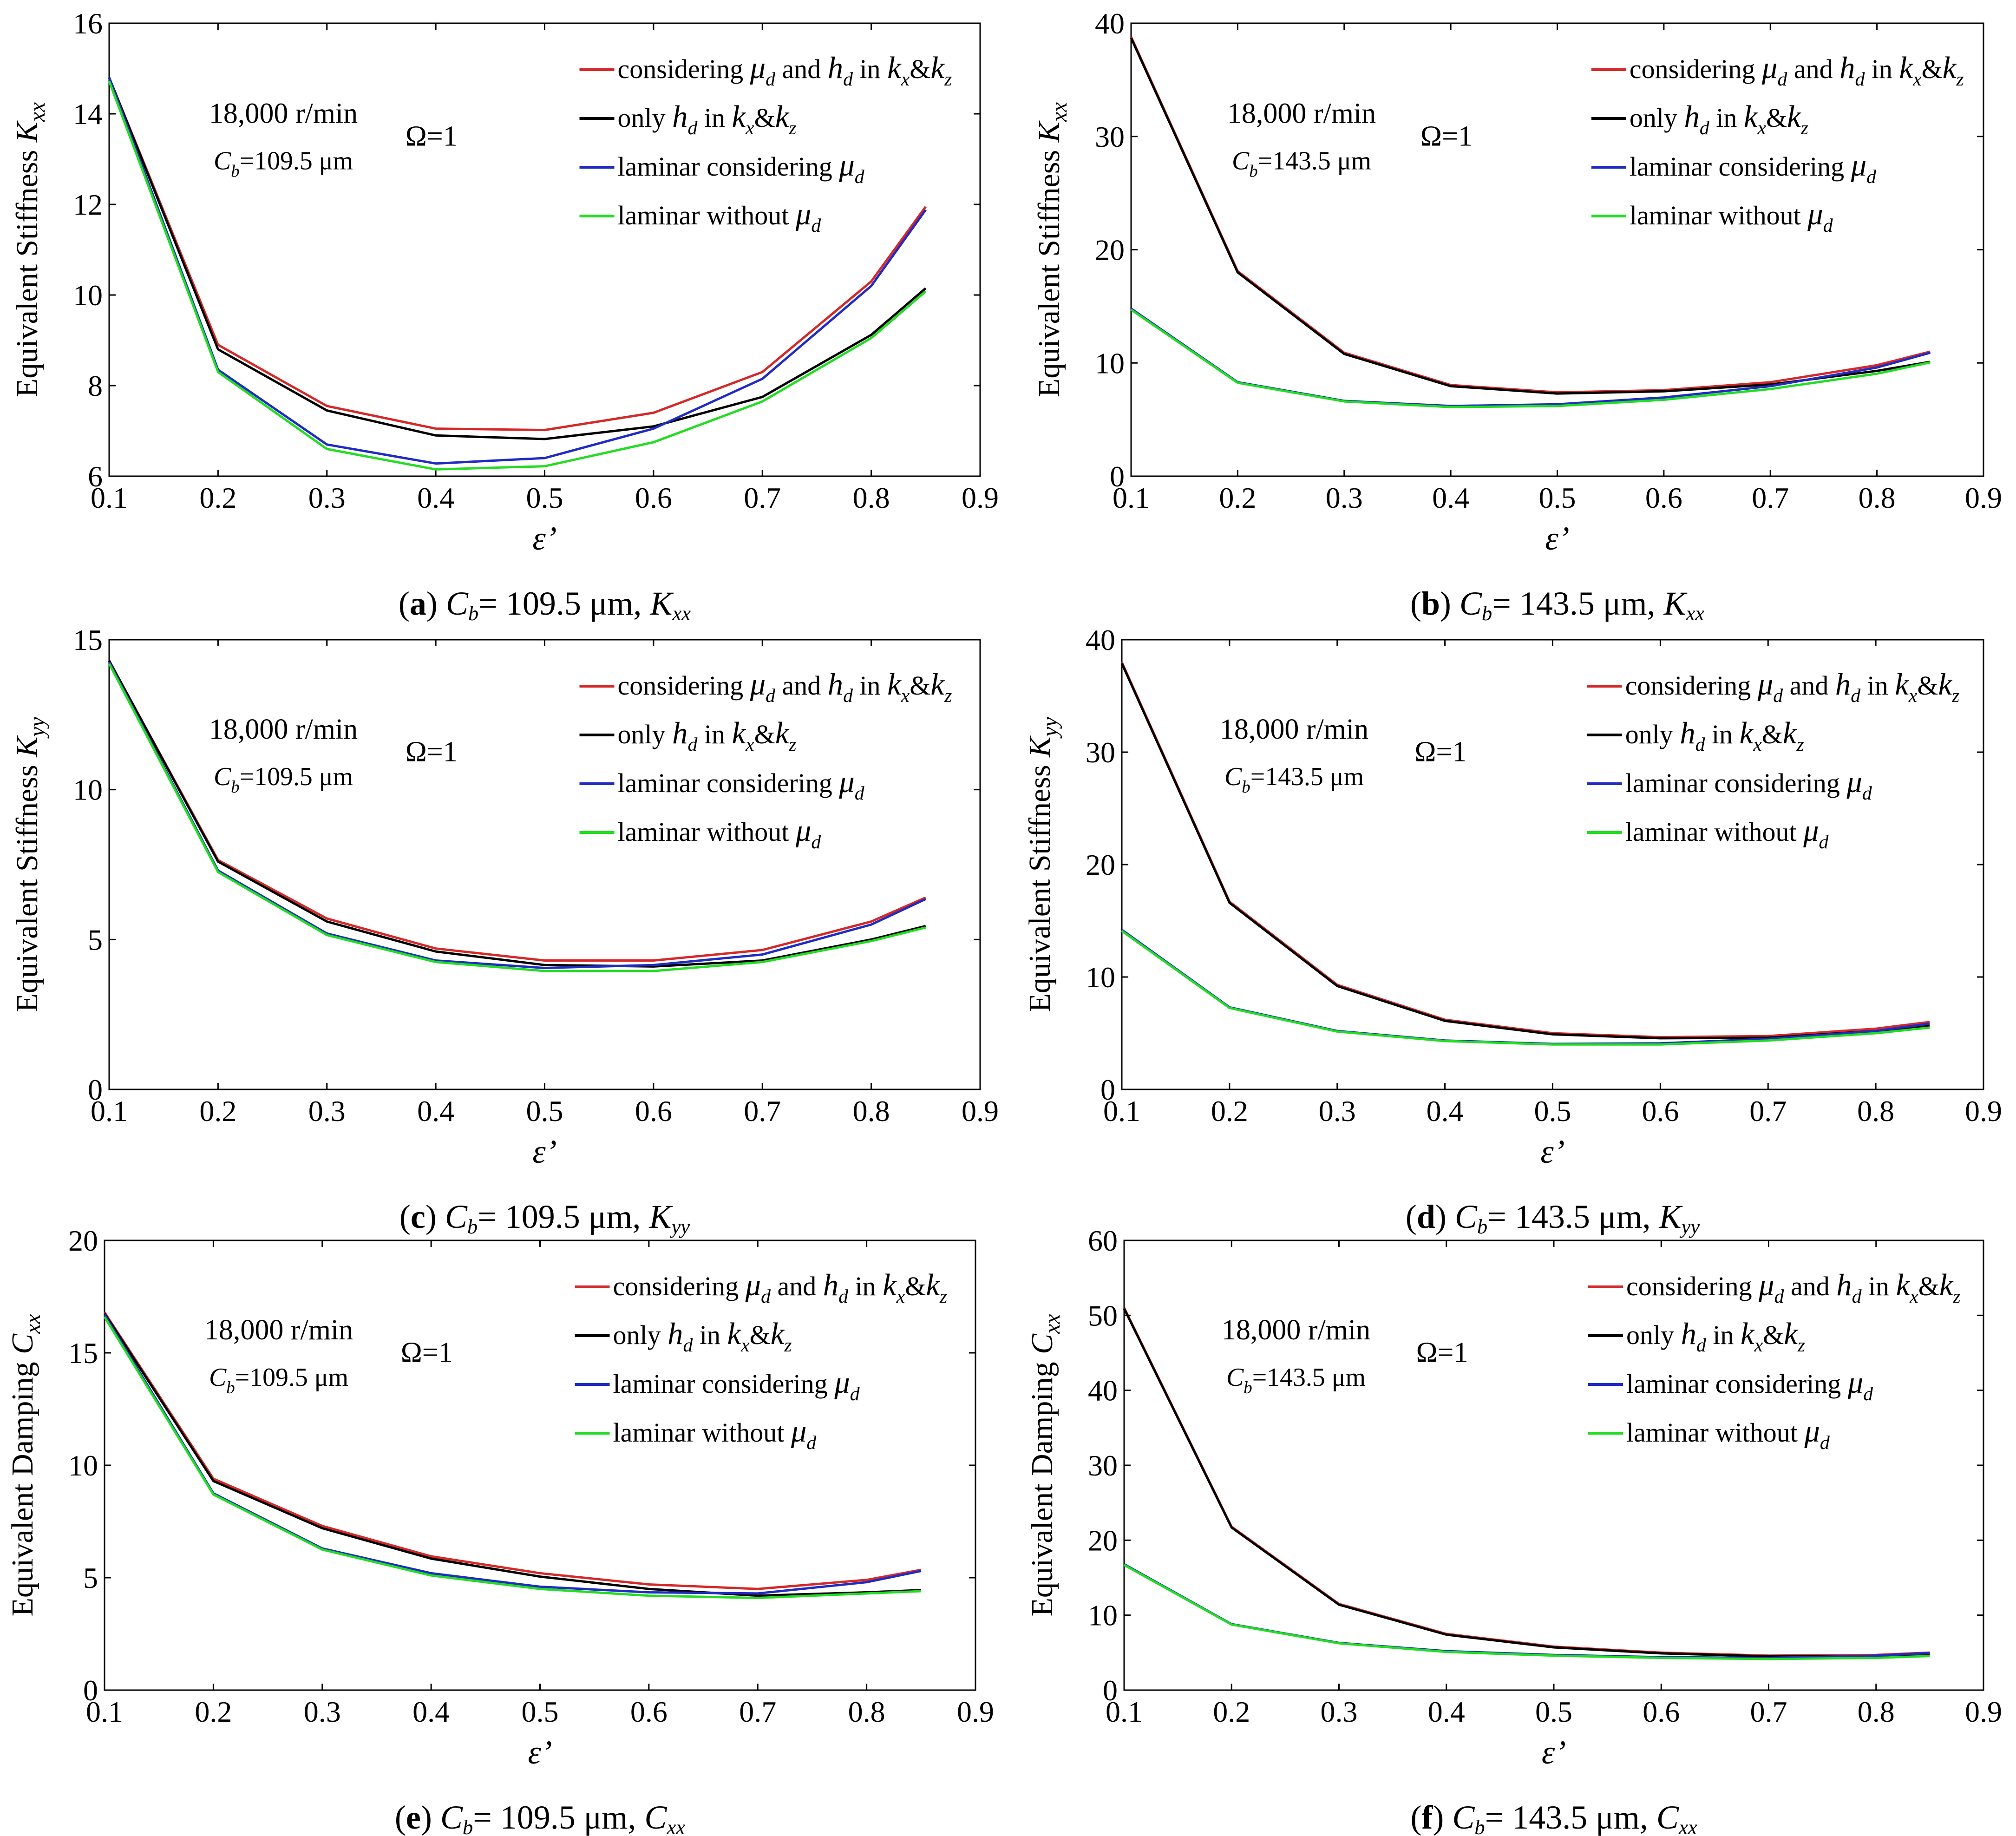  I want to click on panel-caption: (f) Cb= 143.5 μm, Cxx, so click(1553, 1817).